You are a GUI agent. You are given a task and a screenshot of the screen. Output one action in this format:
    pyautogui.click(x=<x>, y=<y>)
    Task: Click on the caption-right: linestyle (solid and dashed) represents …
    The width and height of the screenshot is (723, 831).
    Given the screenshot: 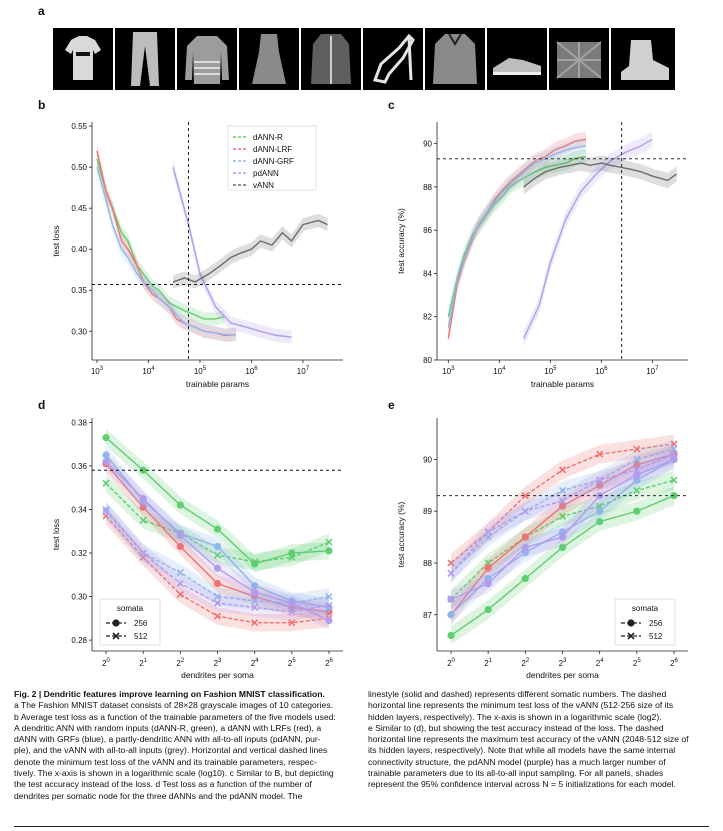 What is the action you would take?
    pyautogui.click(x=540, y=740)
    